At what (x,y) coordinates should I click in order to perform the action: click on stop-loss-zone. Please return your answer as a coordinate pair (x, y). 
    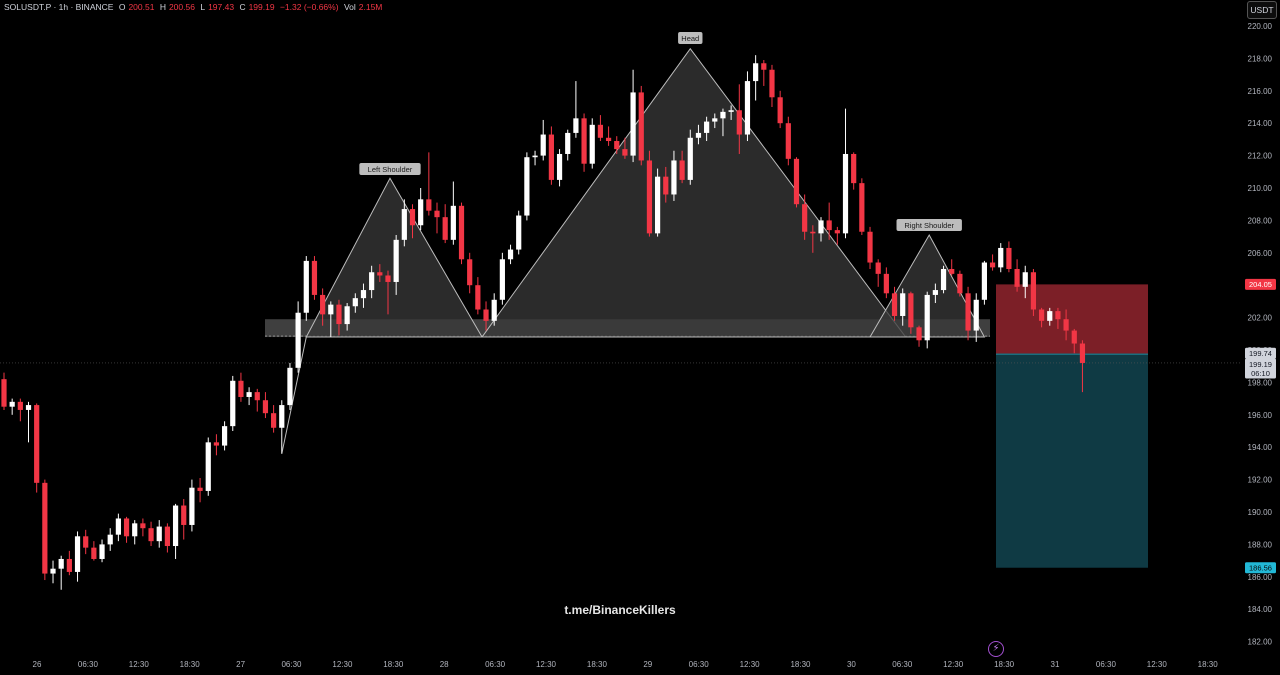
    Looking at the image, I should click on (1072, 319).